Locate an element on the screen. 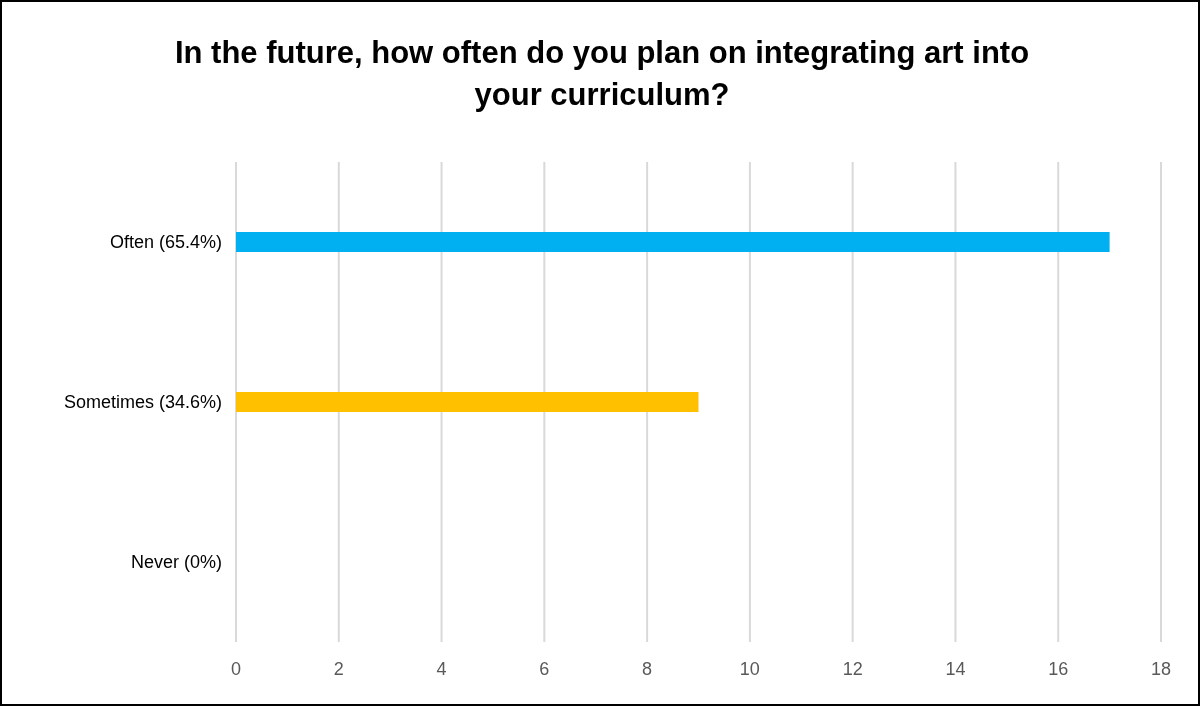 The width and height of the screenshot is (1202, 708). x-tick-label: 0 is located at coordinates (236, 668).